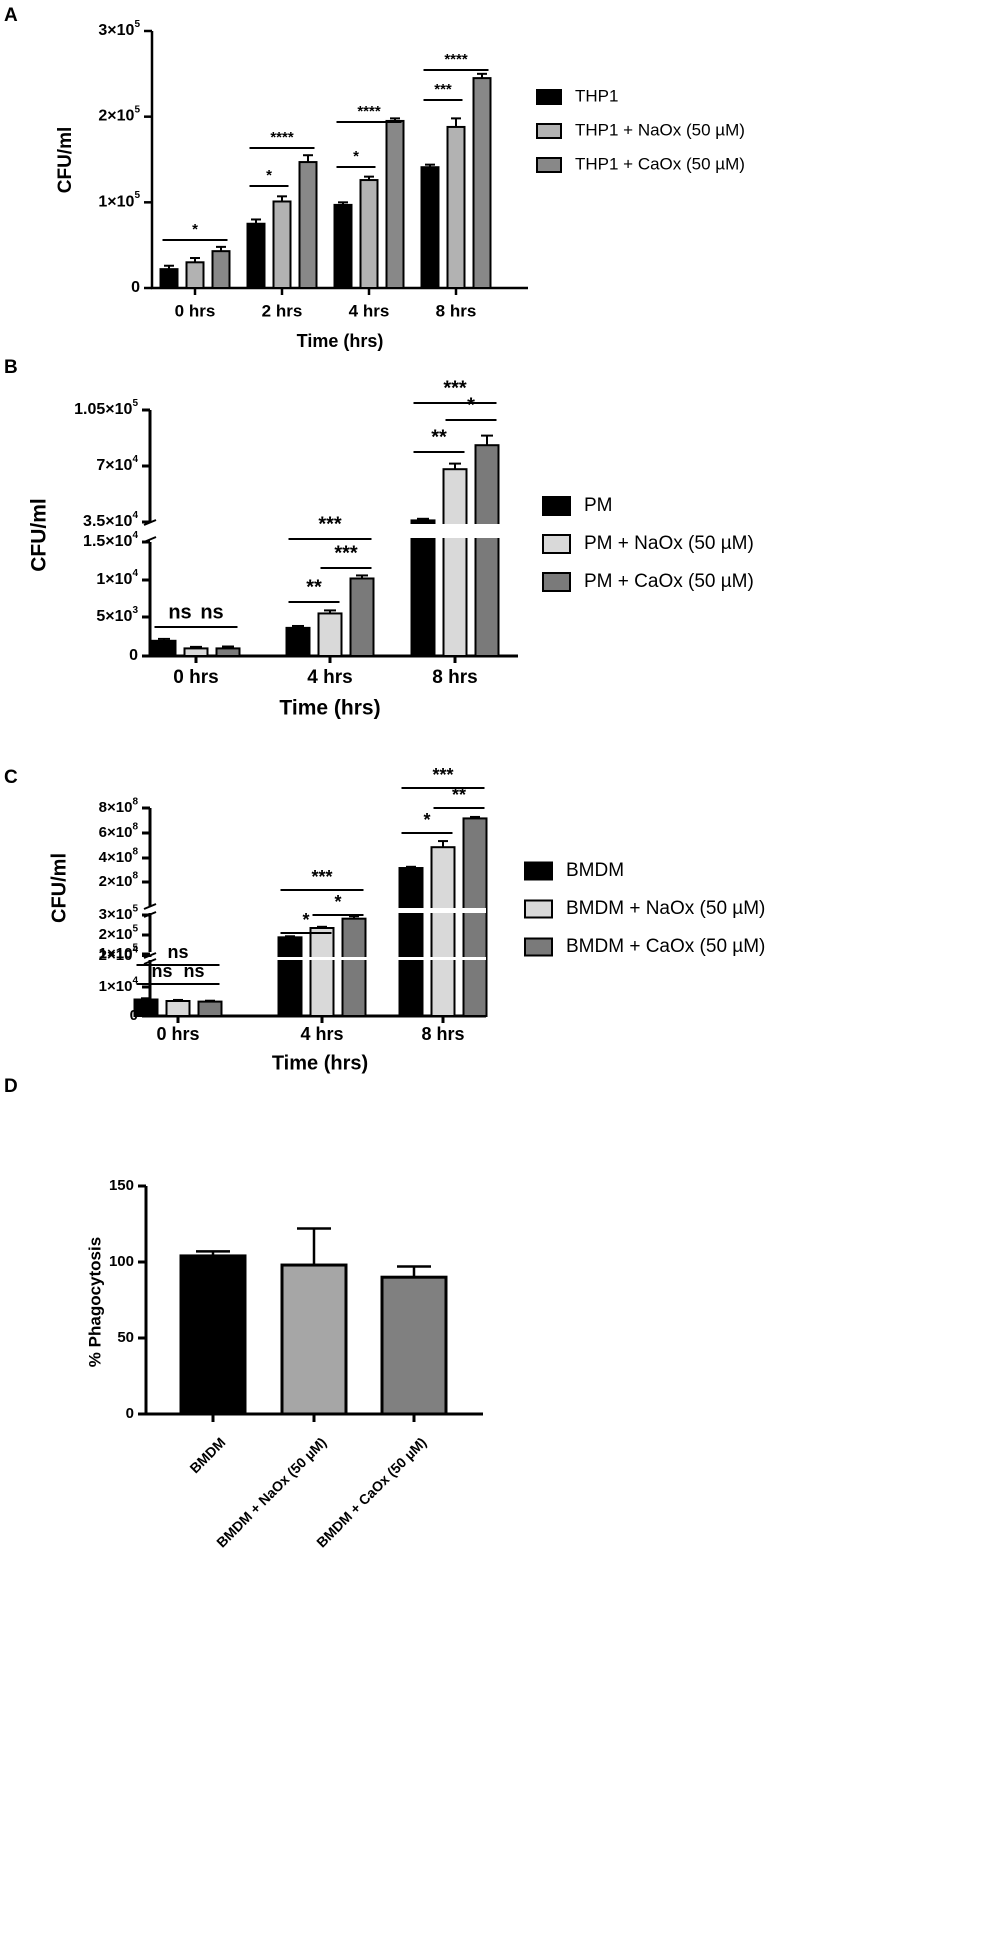 Image resolution: width=981 pixels, height=1934 pixels. I want to click on y-tick-label: 2×10⁸, so click(119, 880).